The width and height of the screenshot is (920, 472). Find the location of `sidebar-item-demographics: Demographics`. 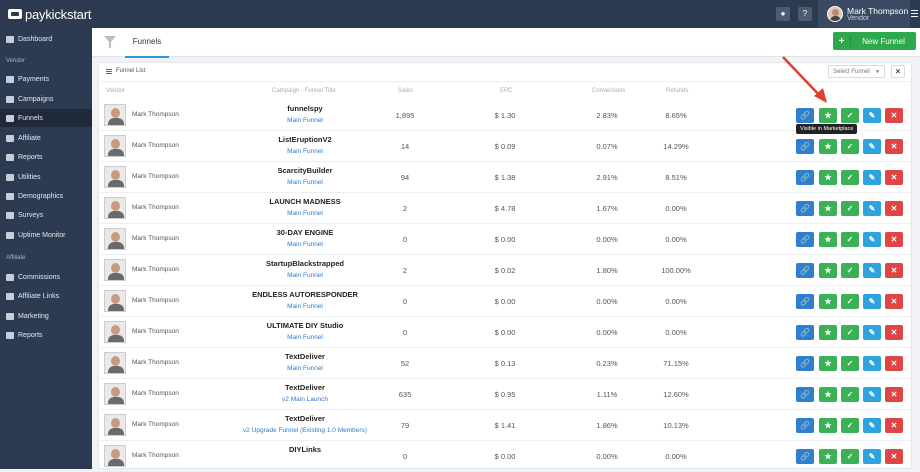

sidebar-item-demographics: Demographics is located at coordinates (46, 196).